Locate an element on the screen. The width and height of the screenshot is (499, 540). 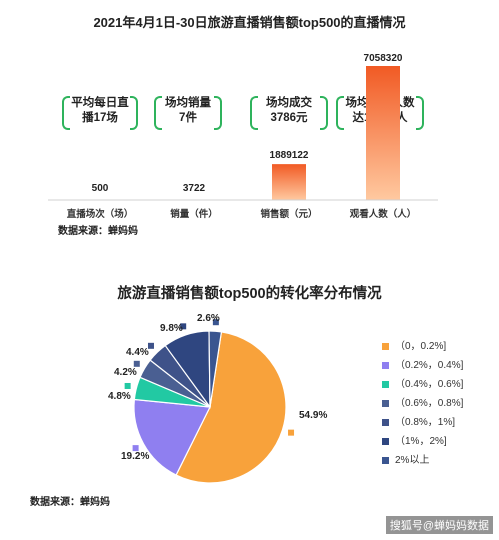
pie-label-3: 4.2% is located at coordinates (125, 372).